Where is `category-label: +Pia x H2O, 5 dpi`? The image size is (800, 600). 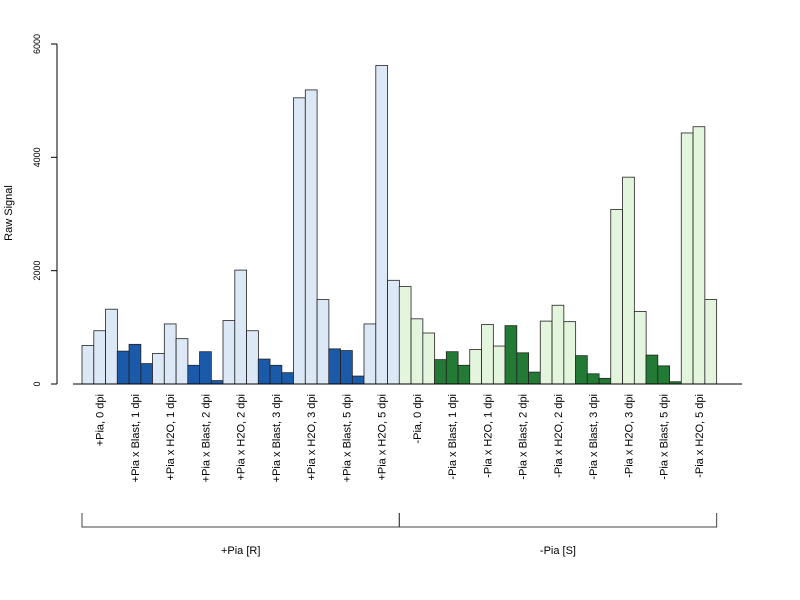
category-label: +Pia x H2O, 5 dpi is located at coordinates (383, 437).